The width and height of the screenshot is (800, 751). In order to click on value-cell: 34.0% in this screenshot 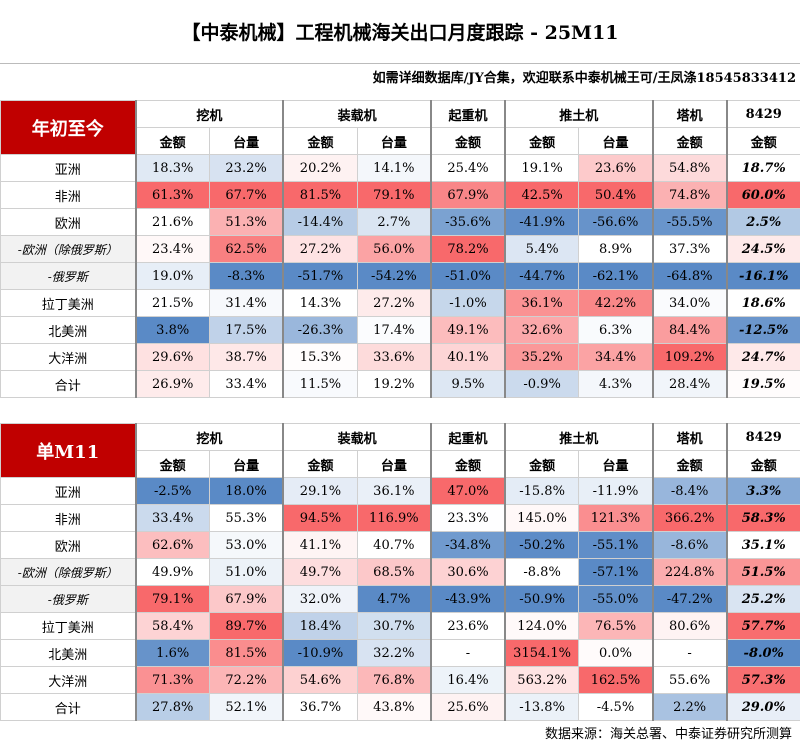, I will do `click(689, 303)`.